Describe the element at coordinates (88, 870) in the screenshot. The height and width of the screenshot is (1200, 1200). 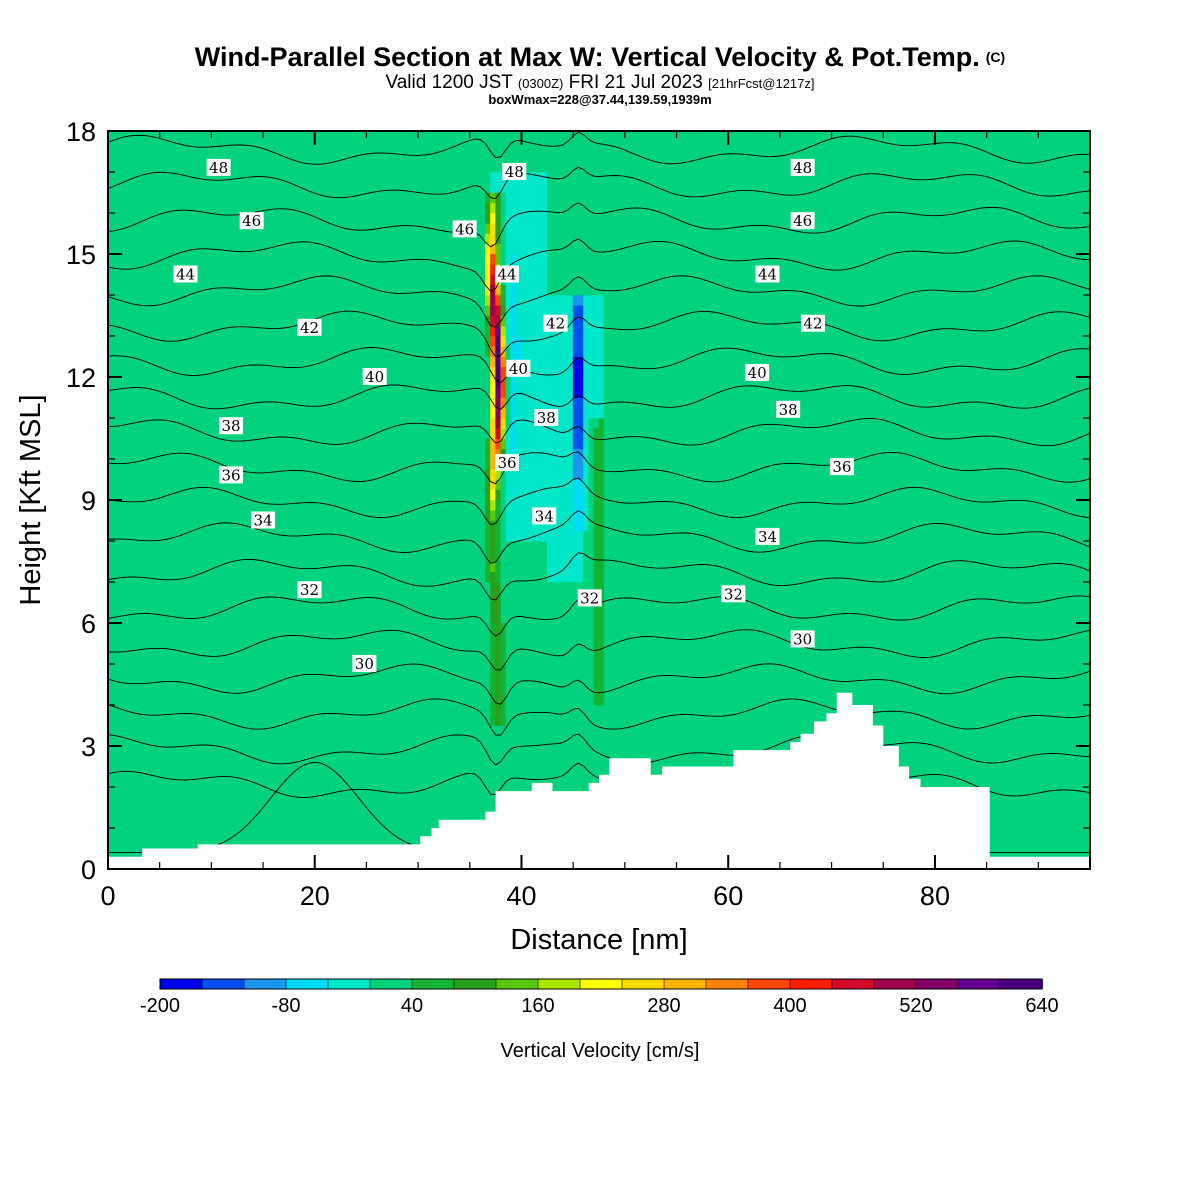
I see `y-tick-label: 0` at that location.